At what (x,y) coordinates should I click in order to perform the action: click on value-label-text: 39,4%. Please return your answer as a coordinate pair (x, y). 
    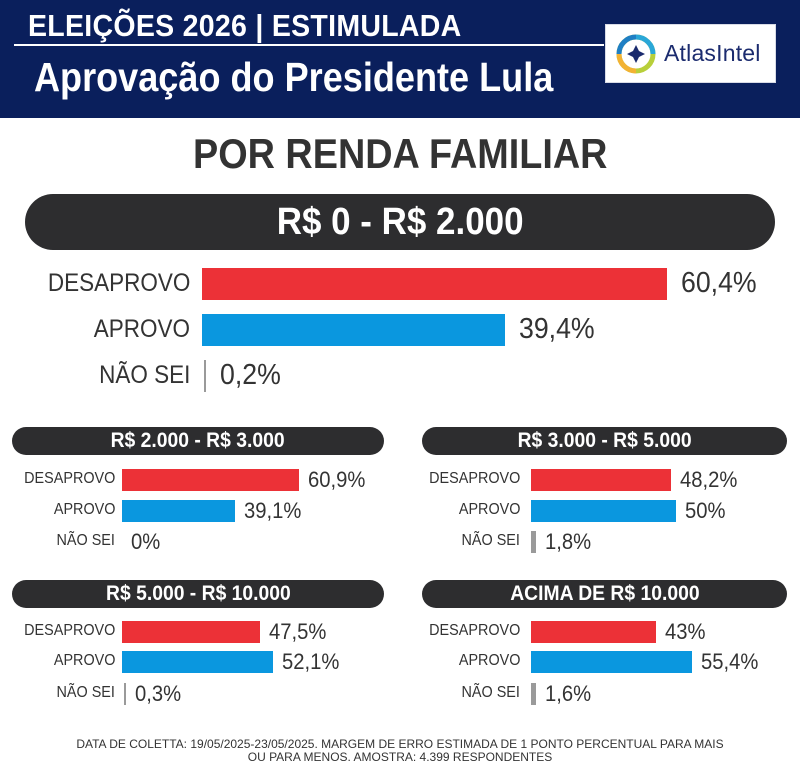
    Looking at the image, I should click on (557, 328).